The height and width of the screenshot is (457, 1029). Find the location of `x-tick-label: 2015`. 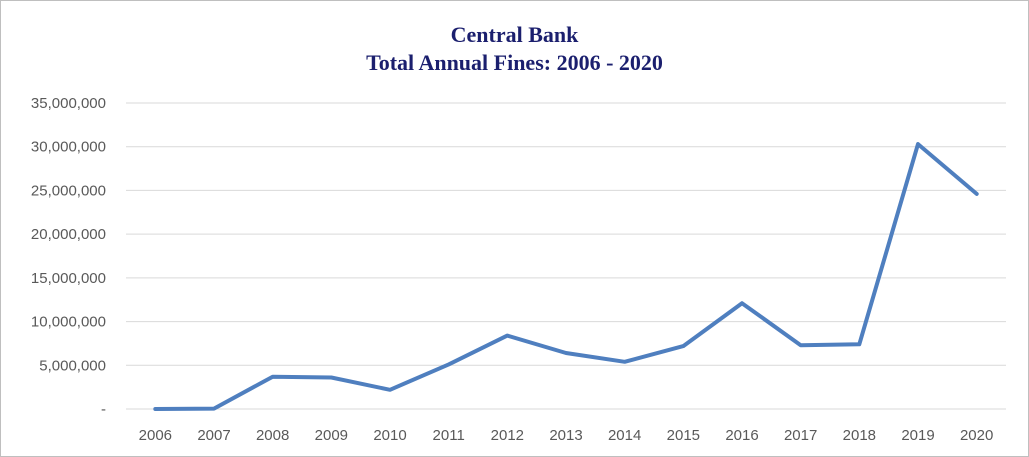

x-tick-label: 2015 is located at coordinates (683, 435).